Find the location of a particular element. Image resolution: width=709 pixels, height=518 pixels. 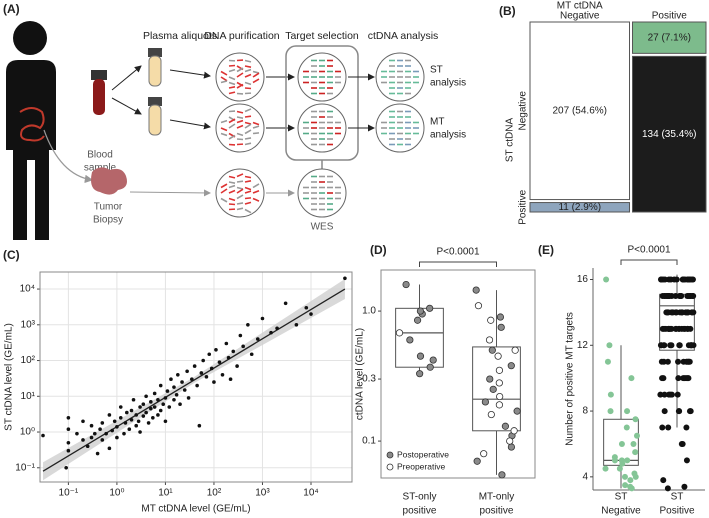

y-tick-label: 1.0 is located at coordinates (369, 311).